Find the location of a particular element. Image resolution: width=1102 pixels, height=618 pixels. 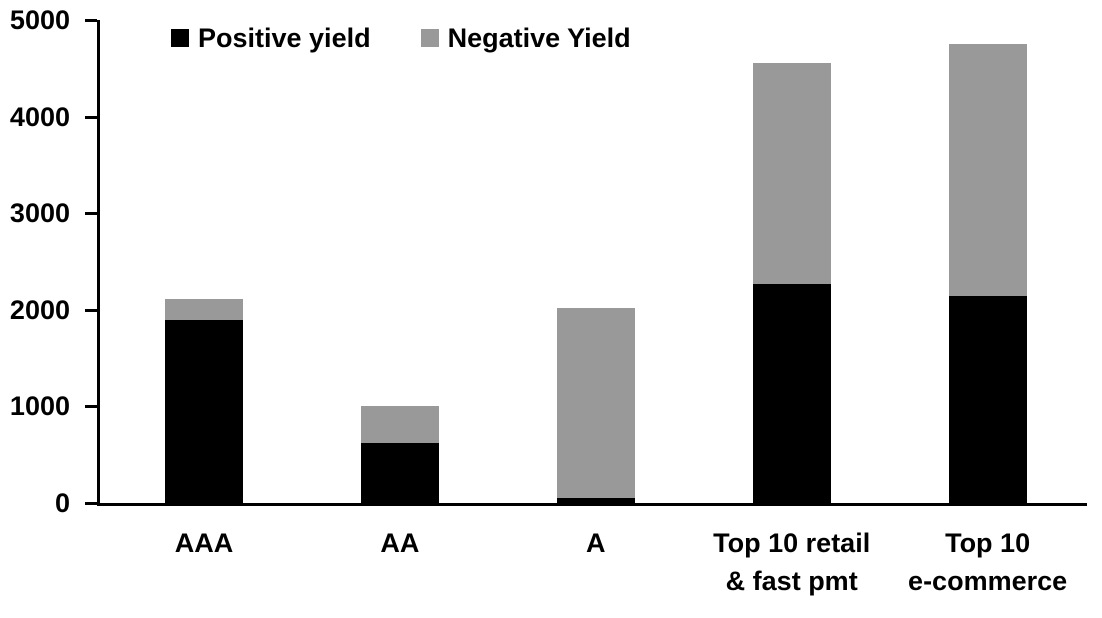

x-category-label-aaa: AAA is located at coordinates (204, 543).